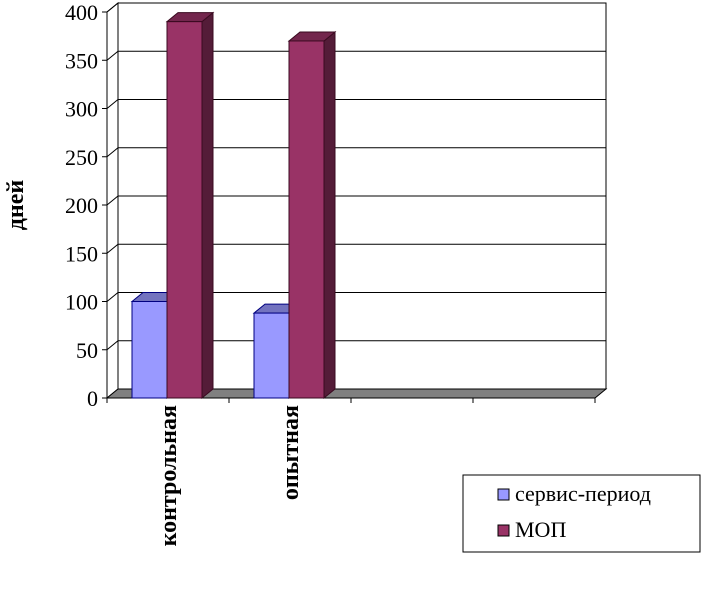 Image resolution: width=709 pixels, height=594 pixels. I want to click on legend: сервис-период МОП, so click(581, 513).